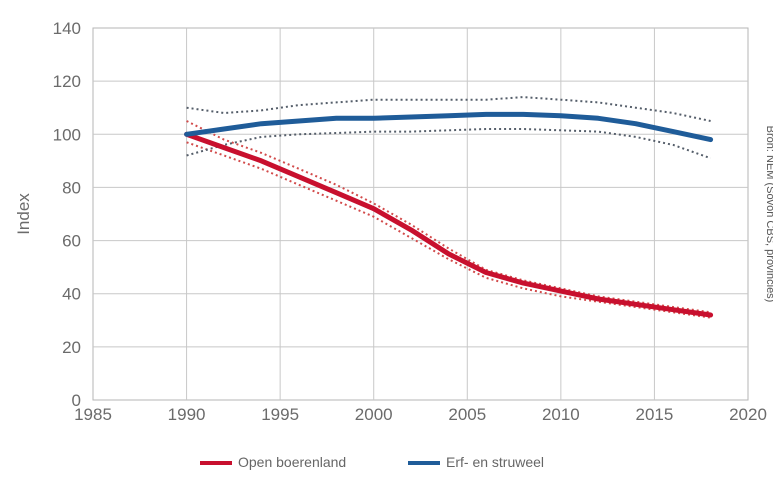 This screenshot has height=478, width=773. Describe the element at coordinates (655, 414) in the screenshot. I see `x-tick-label: 2015` at that location.